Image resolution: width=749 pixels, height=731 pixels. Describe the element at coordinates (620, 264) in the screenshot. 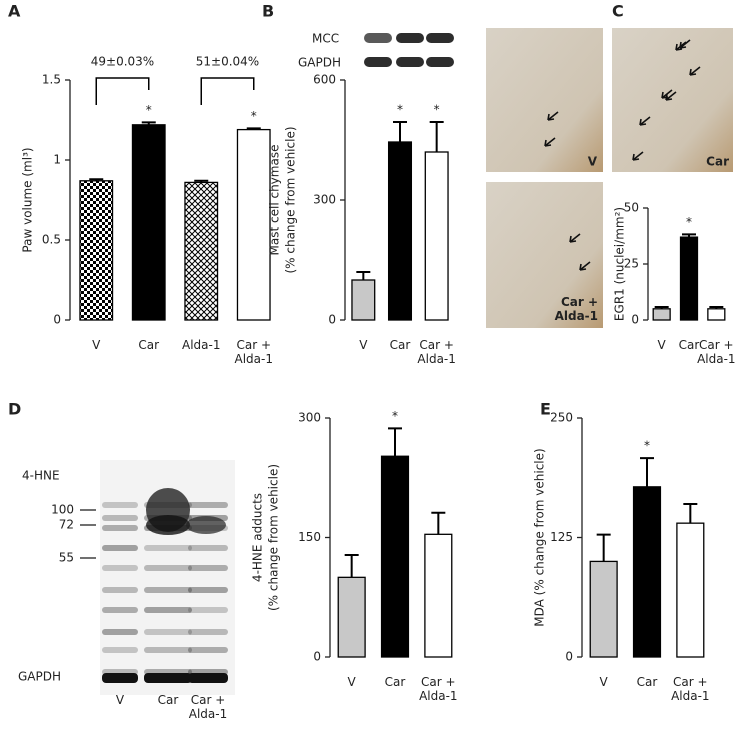

I see `y-axis-label: EGR1 (nuclei/mm²)` at that location.